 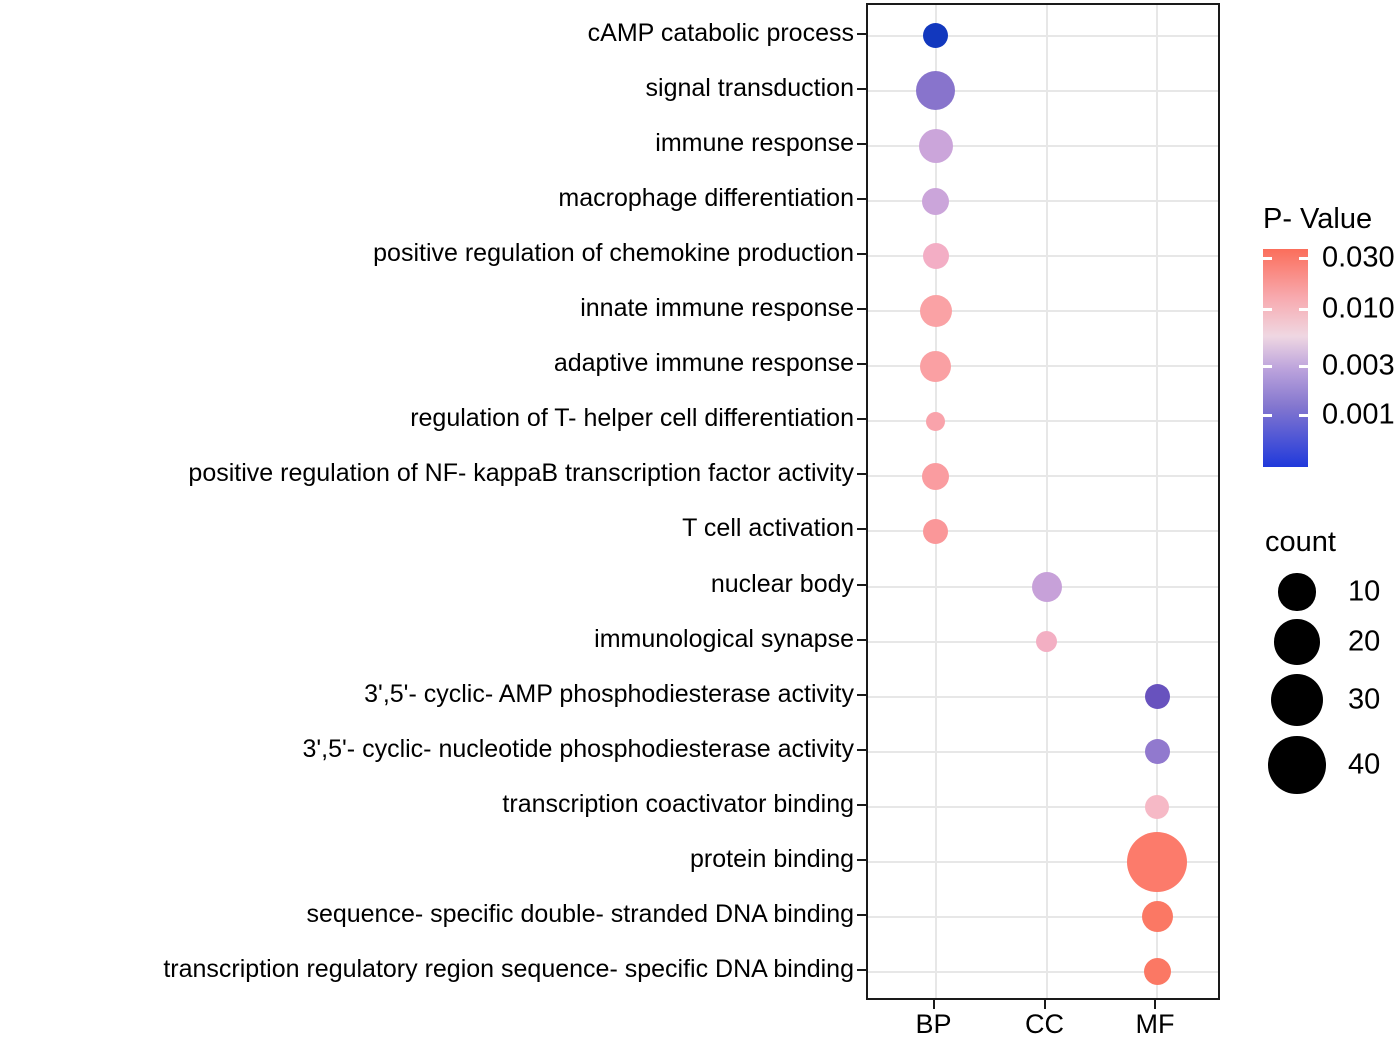 I want to click on y-axis-label: T cell activation, so click(x=768, y=528).